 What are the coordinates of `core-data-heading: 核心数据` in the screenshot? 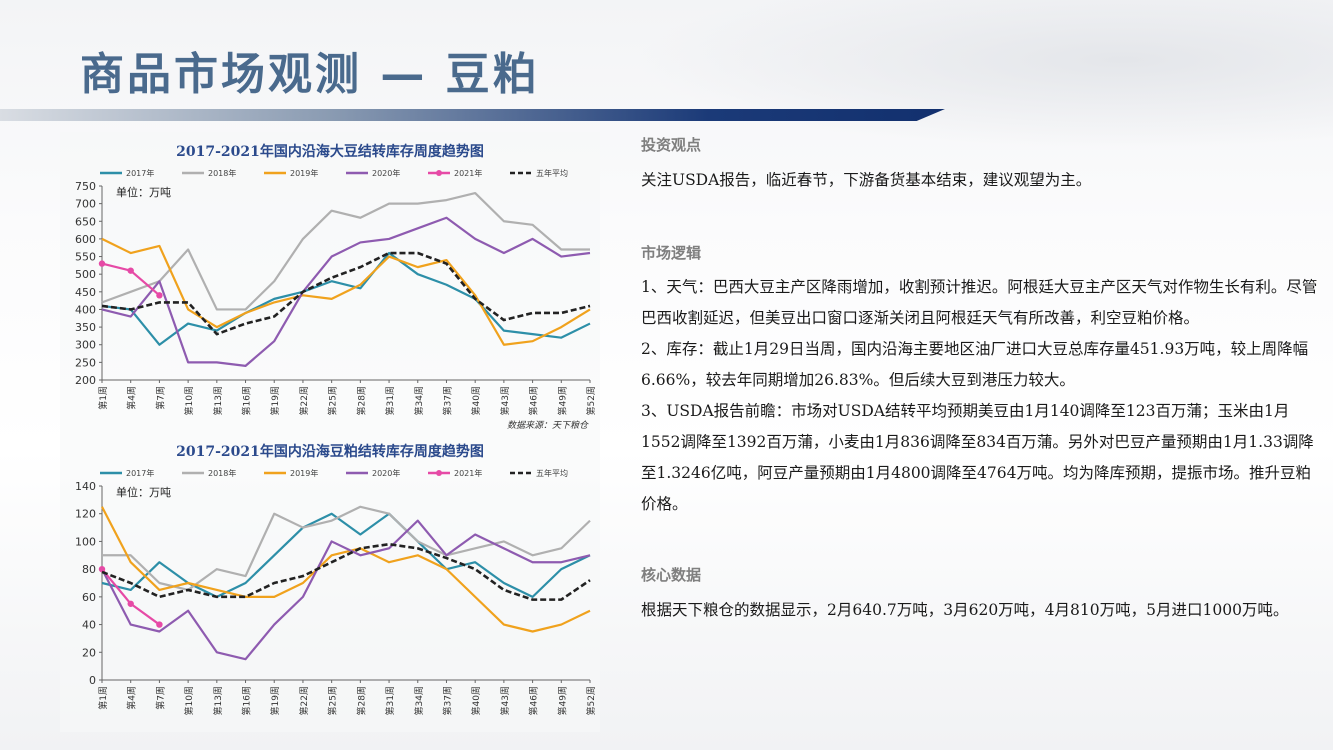 It's located at (671, 575).